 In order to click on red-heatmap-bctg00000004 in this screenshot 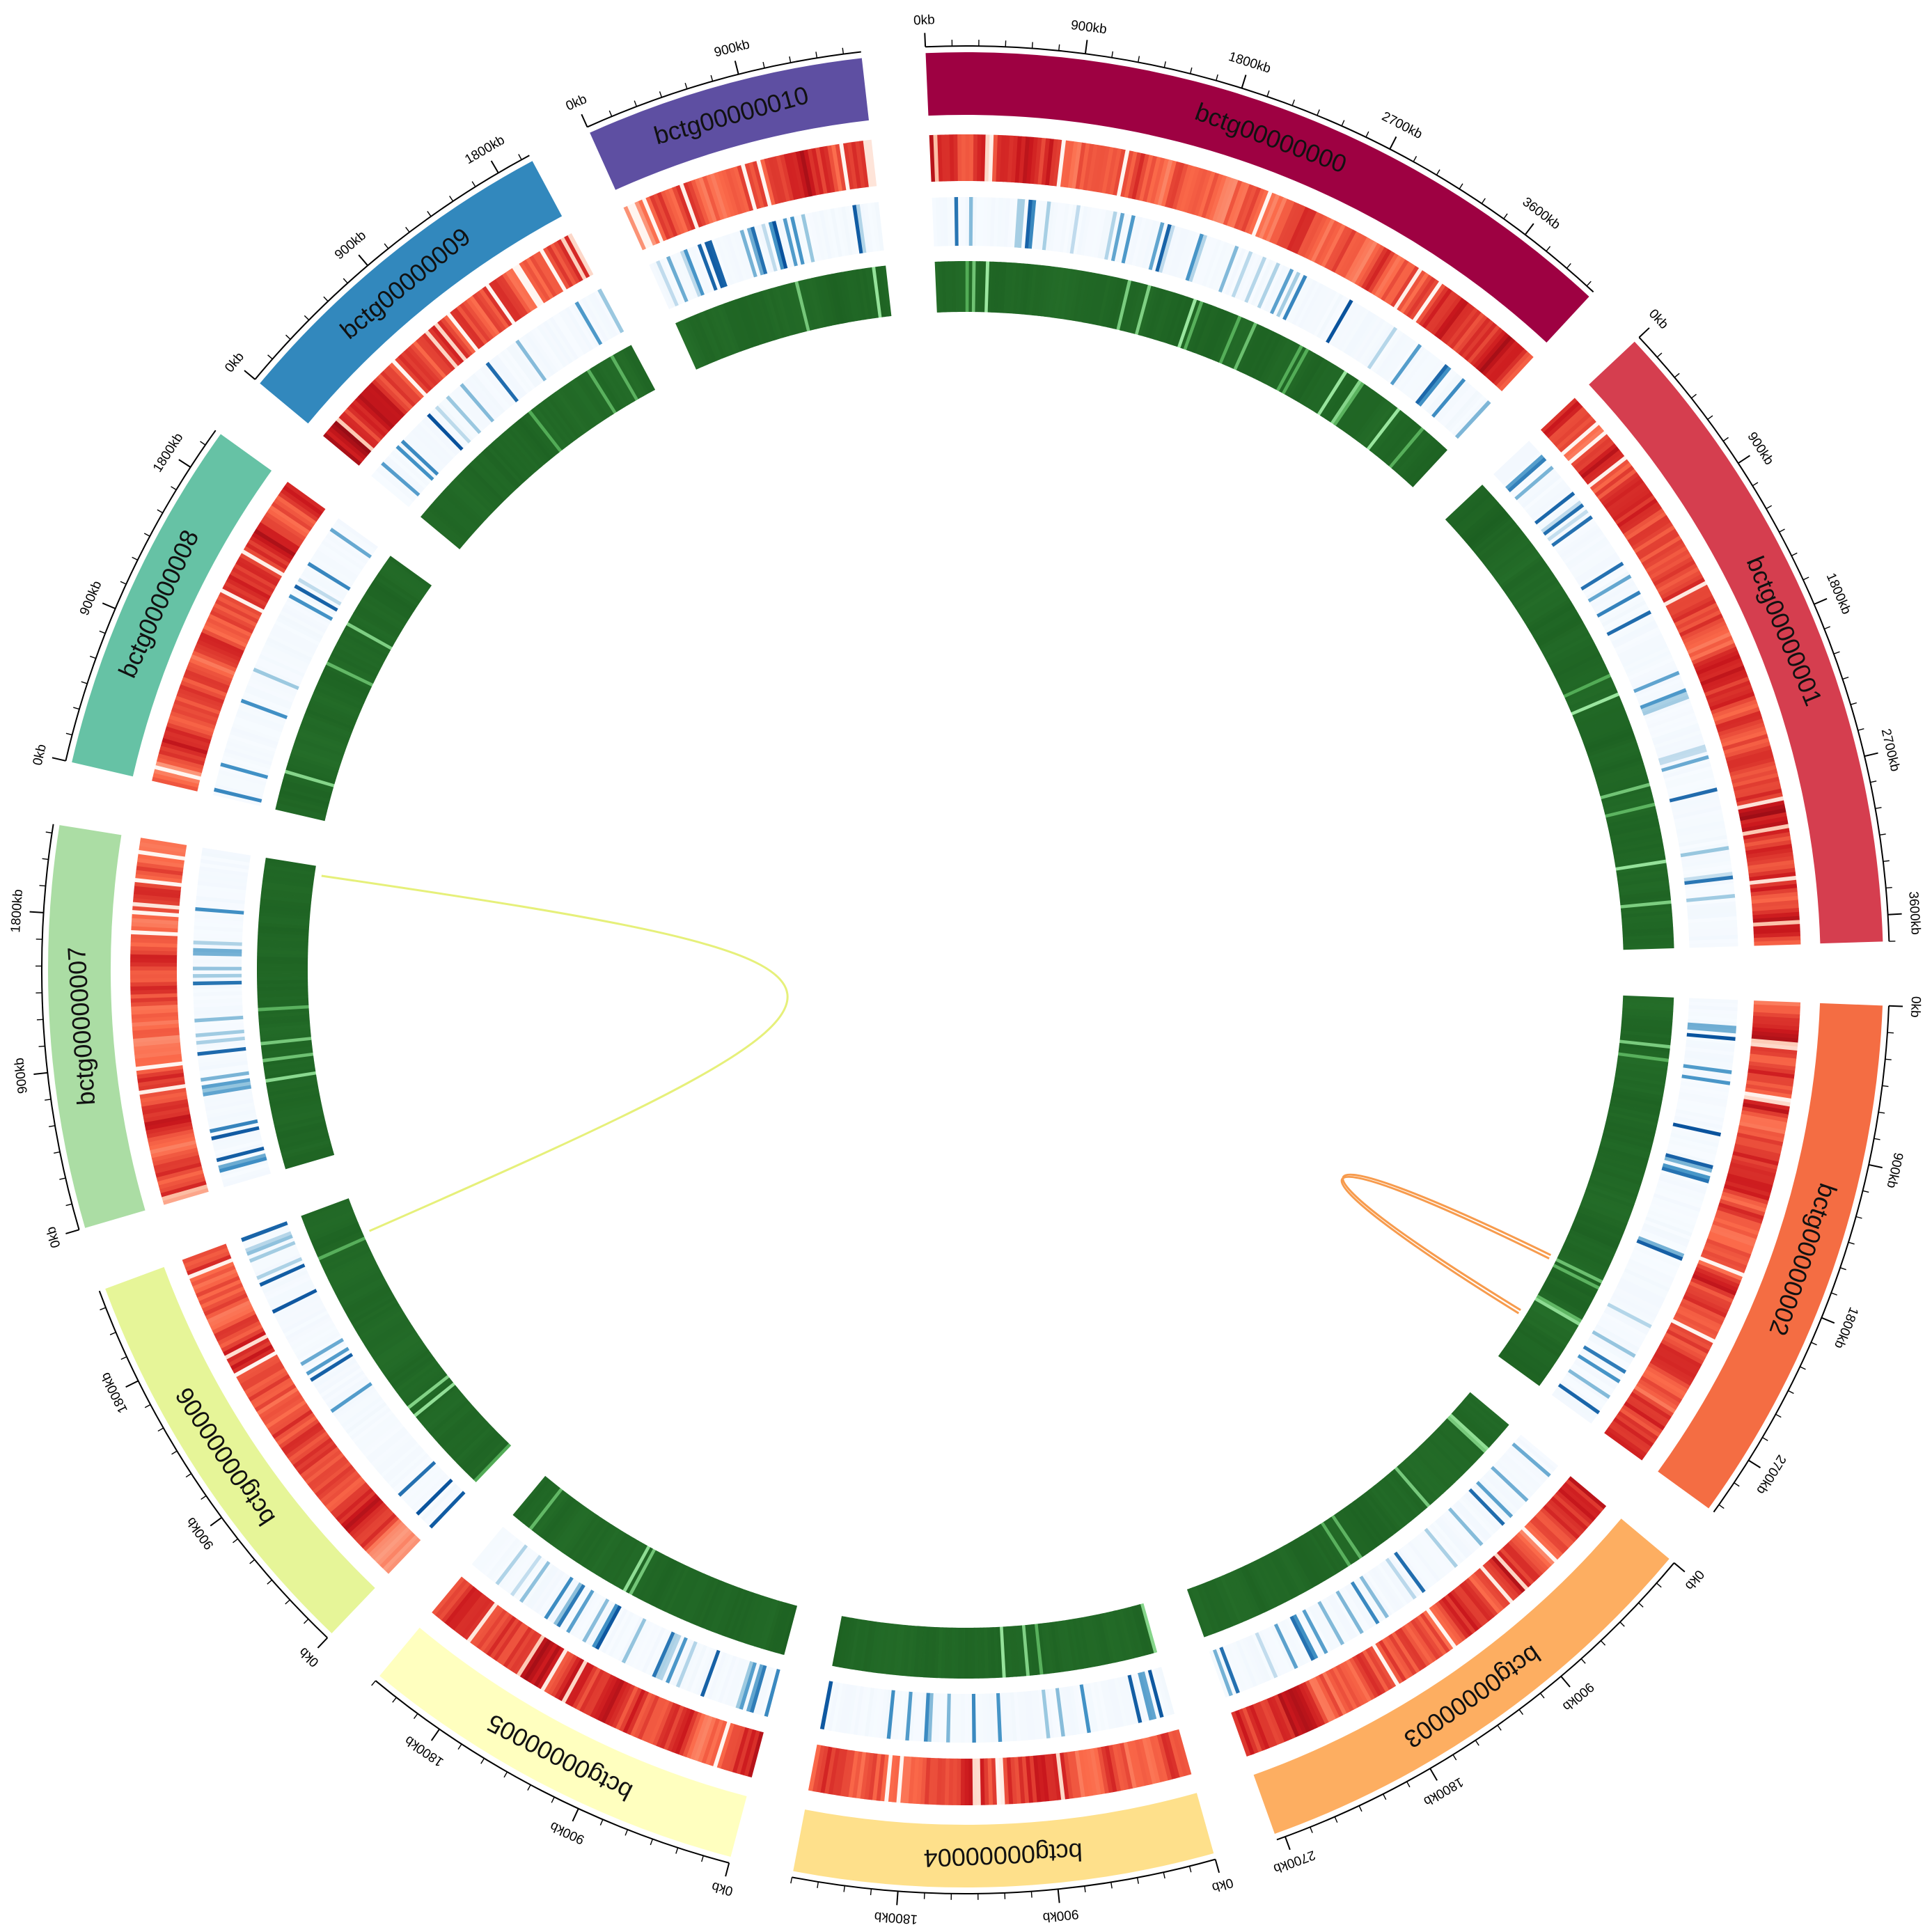, I will do `click(1000, 1767)`.